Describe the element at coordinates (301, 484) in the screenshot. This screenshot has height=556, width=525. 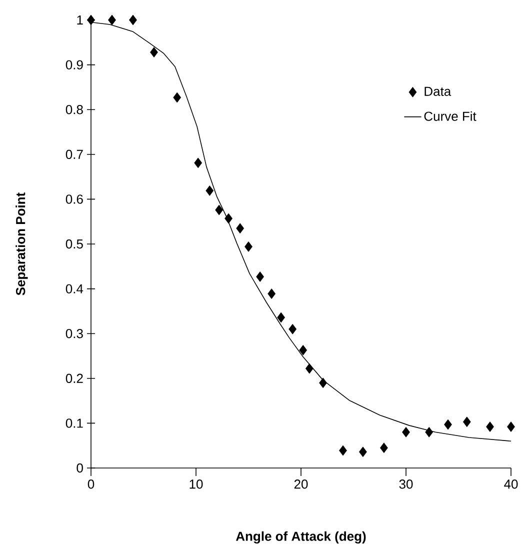
I see `x-tick-label: 20` at that location.